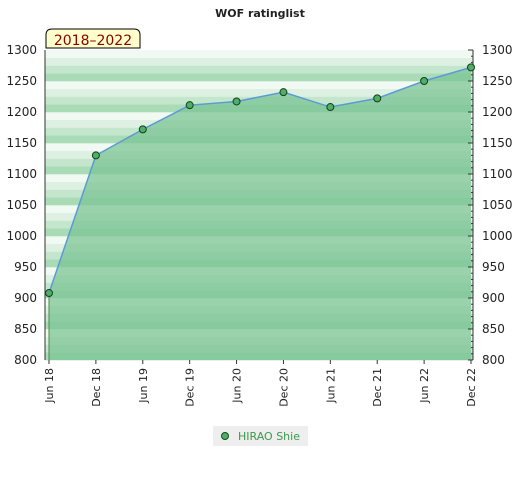  Describe the element at coordinates (25, 329) in the screenshot. I see `y-tick-label-left: 850` at that location.